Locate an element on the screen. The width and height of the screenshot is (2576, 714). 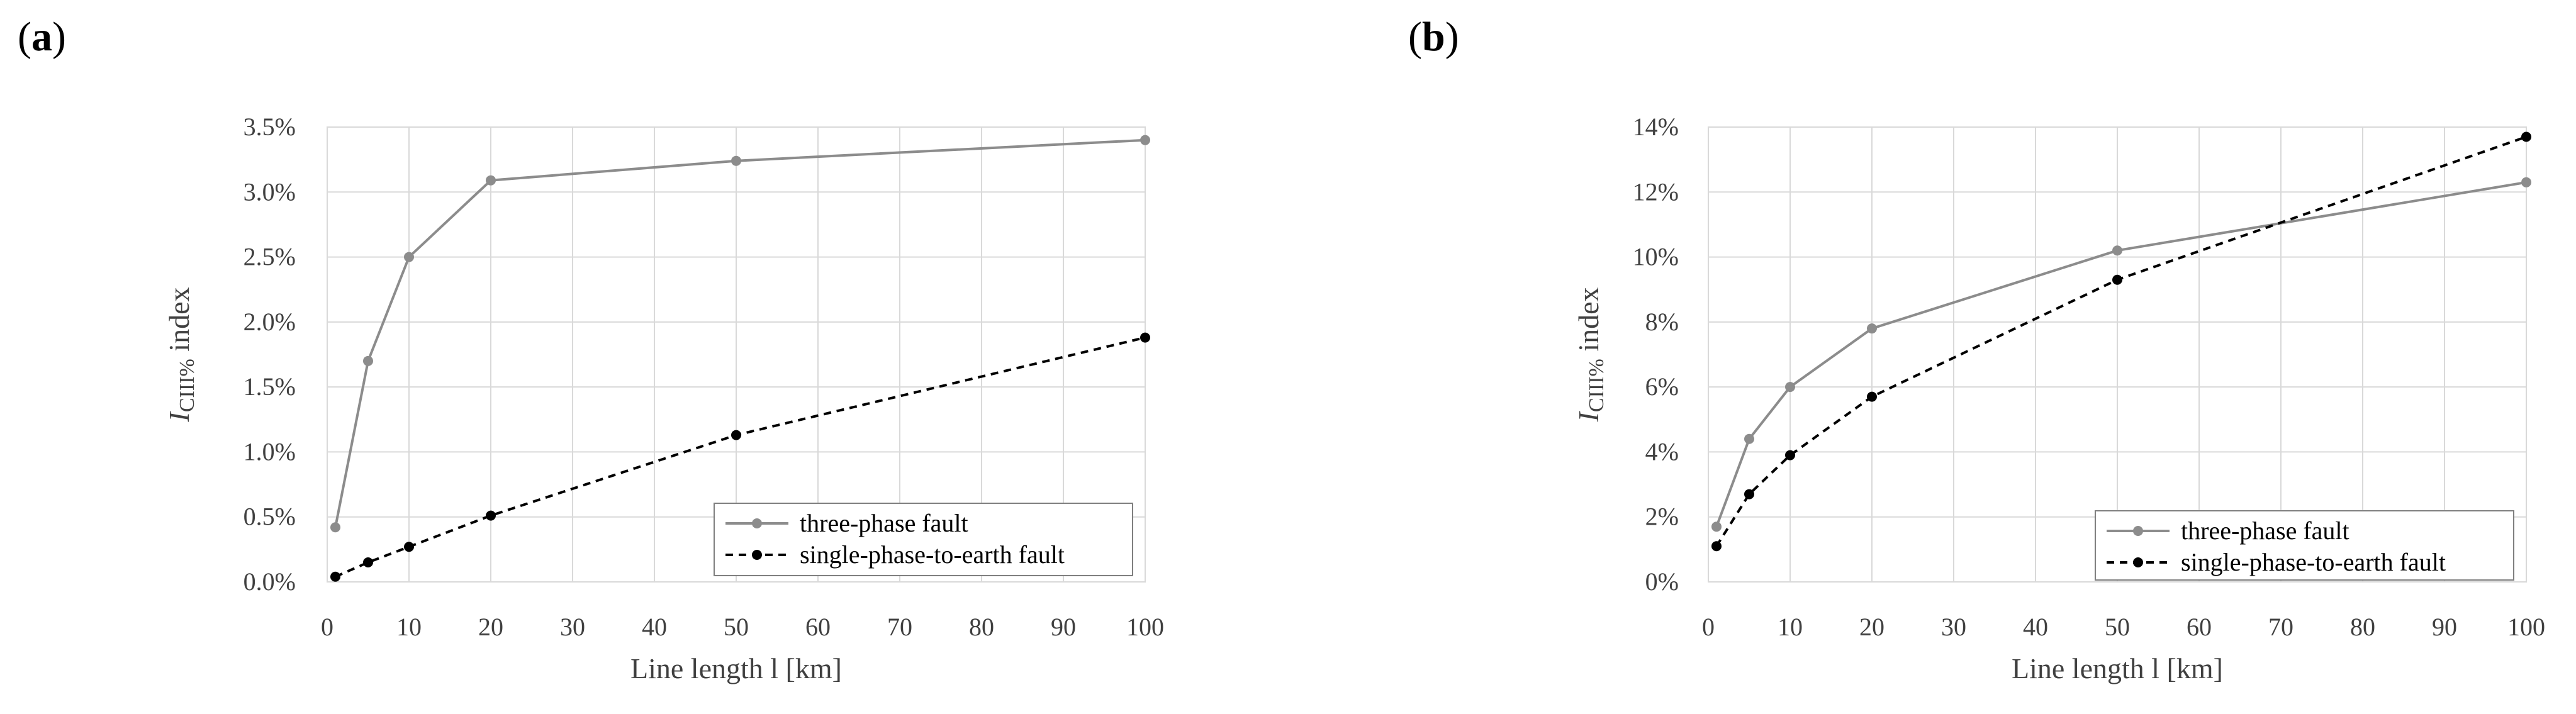
panel-label: (a) is located at coordinates (42, 37).